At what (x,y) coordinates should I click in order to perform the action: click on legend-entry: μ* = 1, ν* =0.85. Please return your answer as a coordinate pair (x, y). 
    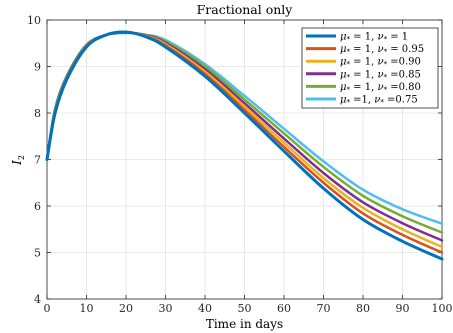
    Looking at the image, I should click on (380, 75).